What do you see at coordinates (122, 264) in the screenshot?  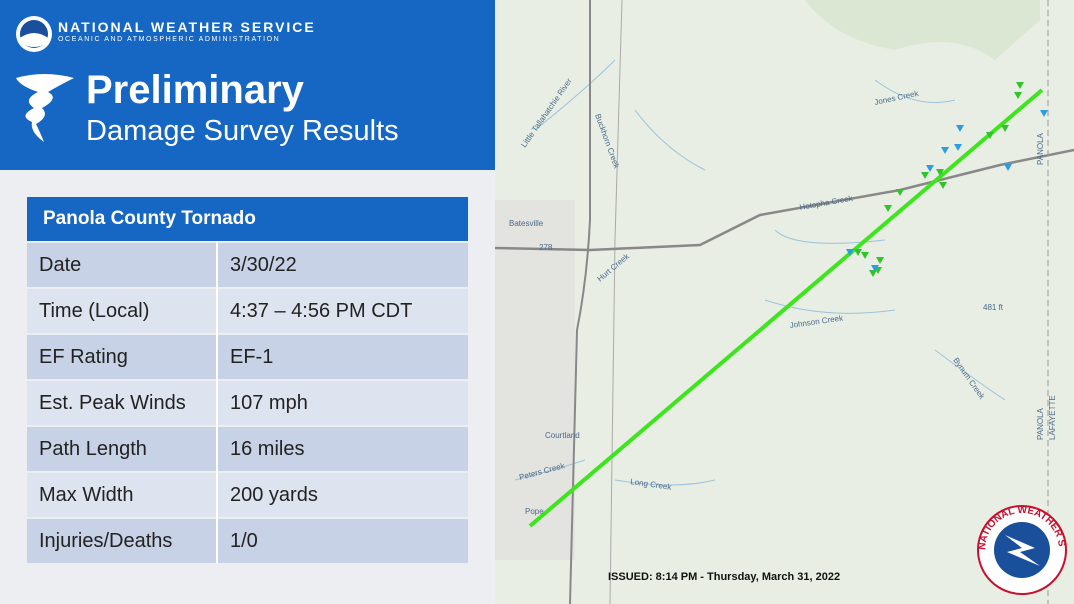 I see `row-label: Date` at bounding box center [122, 264].